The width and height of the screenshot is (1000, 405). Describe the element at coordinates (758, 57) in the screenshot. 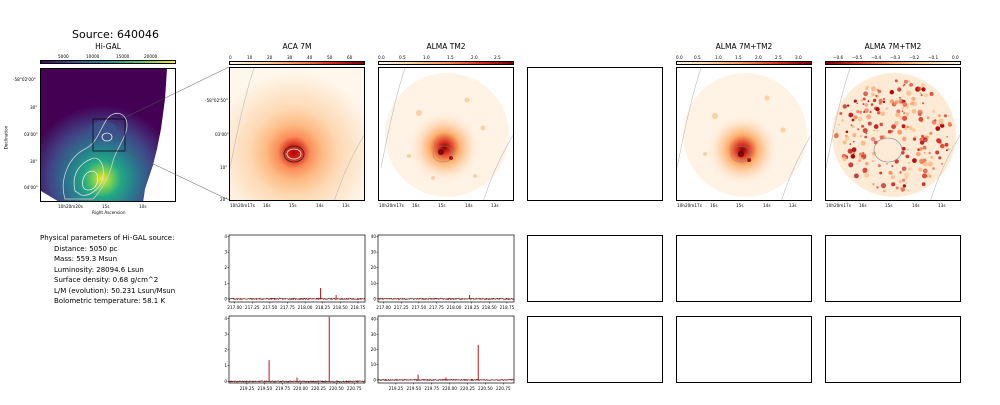

I see `alma7mtm2-cbar-tick: 2.0` at that location.